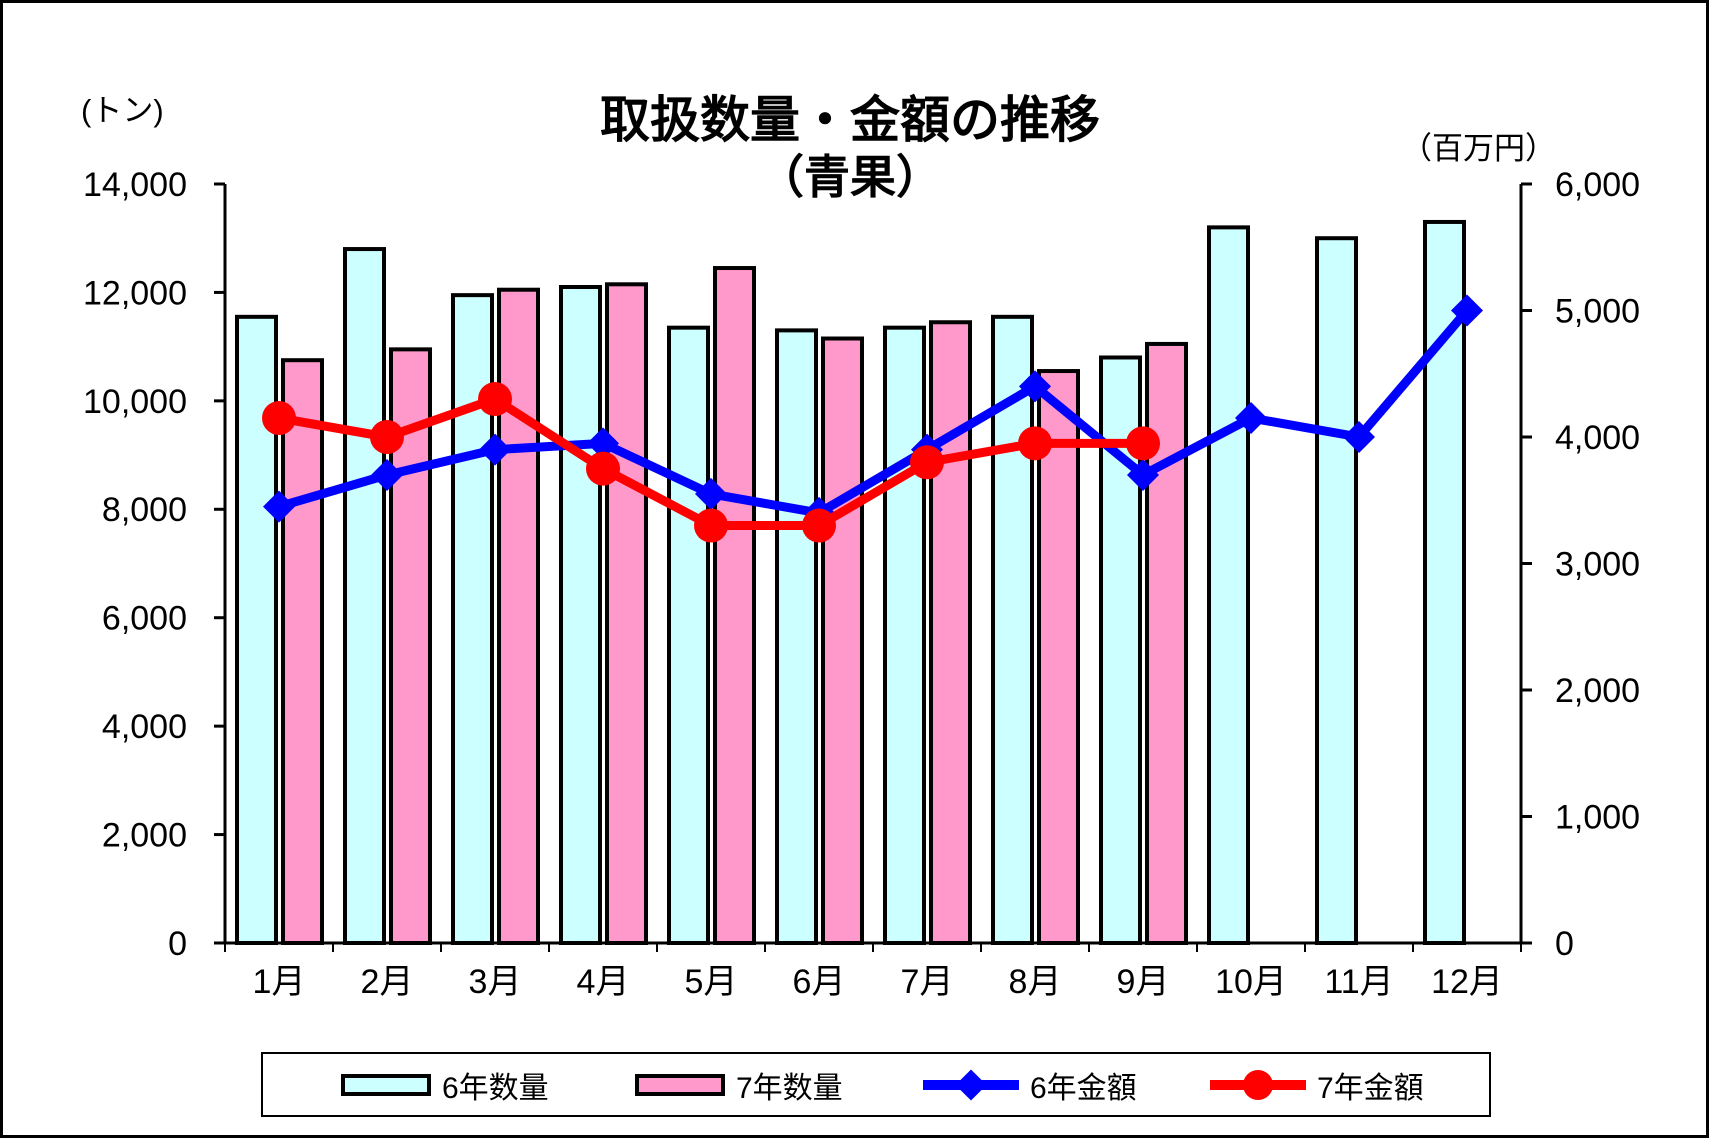 The height and width of the screenshot is (1138, 1709). What do you see at coordinates (688, 635) in the screenshot?
I see `bar-qty-year6-m5` at bounding box center [688, 635].